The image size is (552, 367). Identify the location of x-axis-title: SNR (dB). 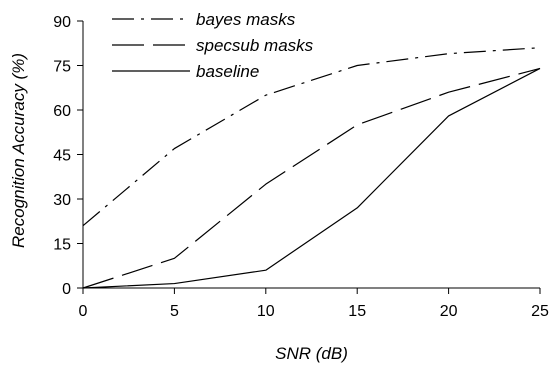
(311, 353).